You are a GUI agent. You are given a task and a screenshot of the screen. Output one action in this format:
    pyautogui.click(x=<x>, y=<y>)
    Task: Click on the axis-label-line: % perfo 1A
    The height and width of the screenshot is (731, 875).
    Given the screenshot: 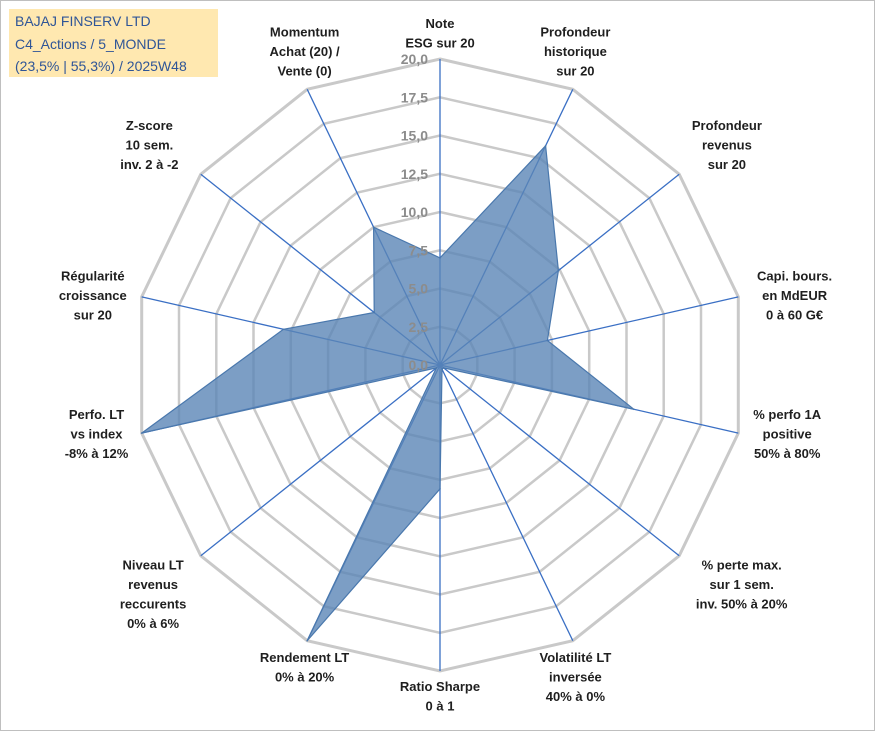 What is the action you would take?
    pyautogui.click(x=787, y=414)
    